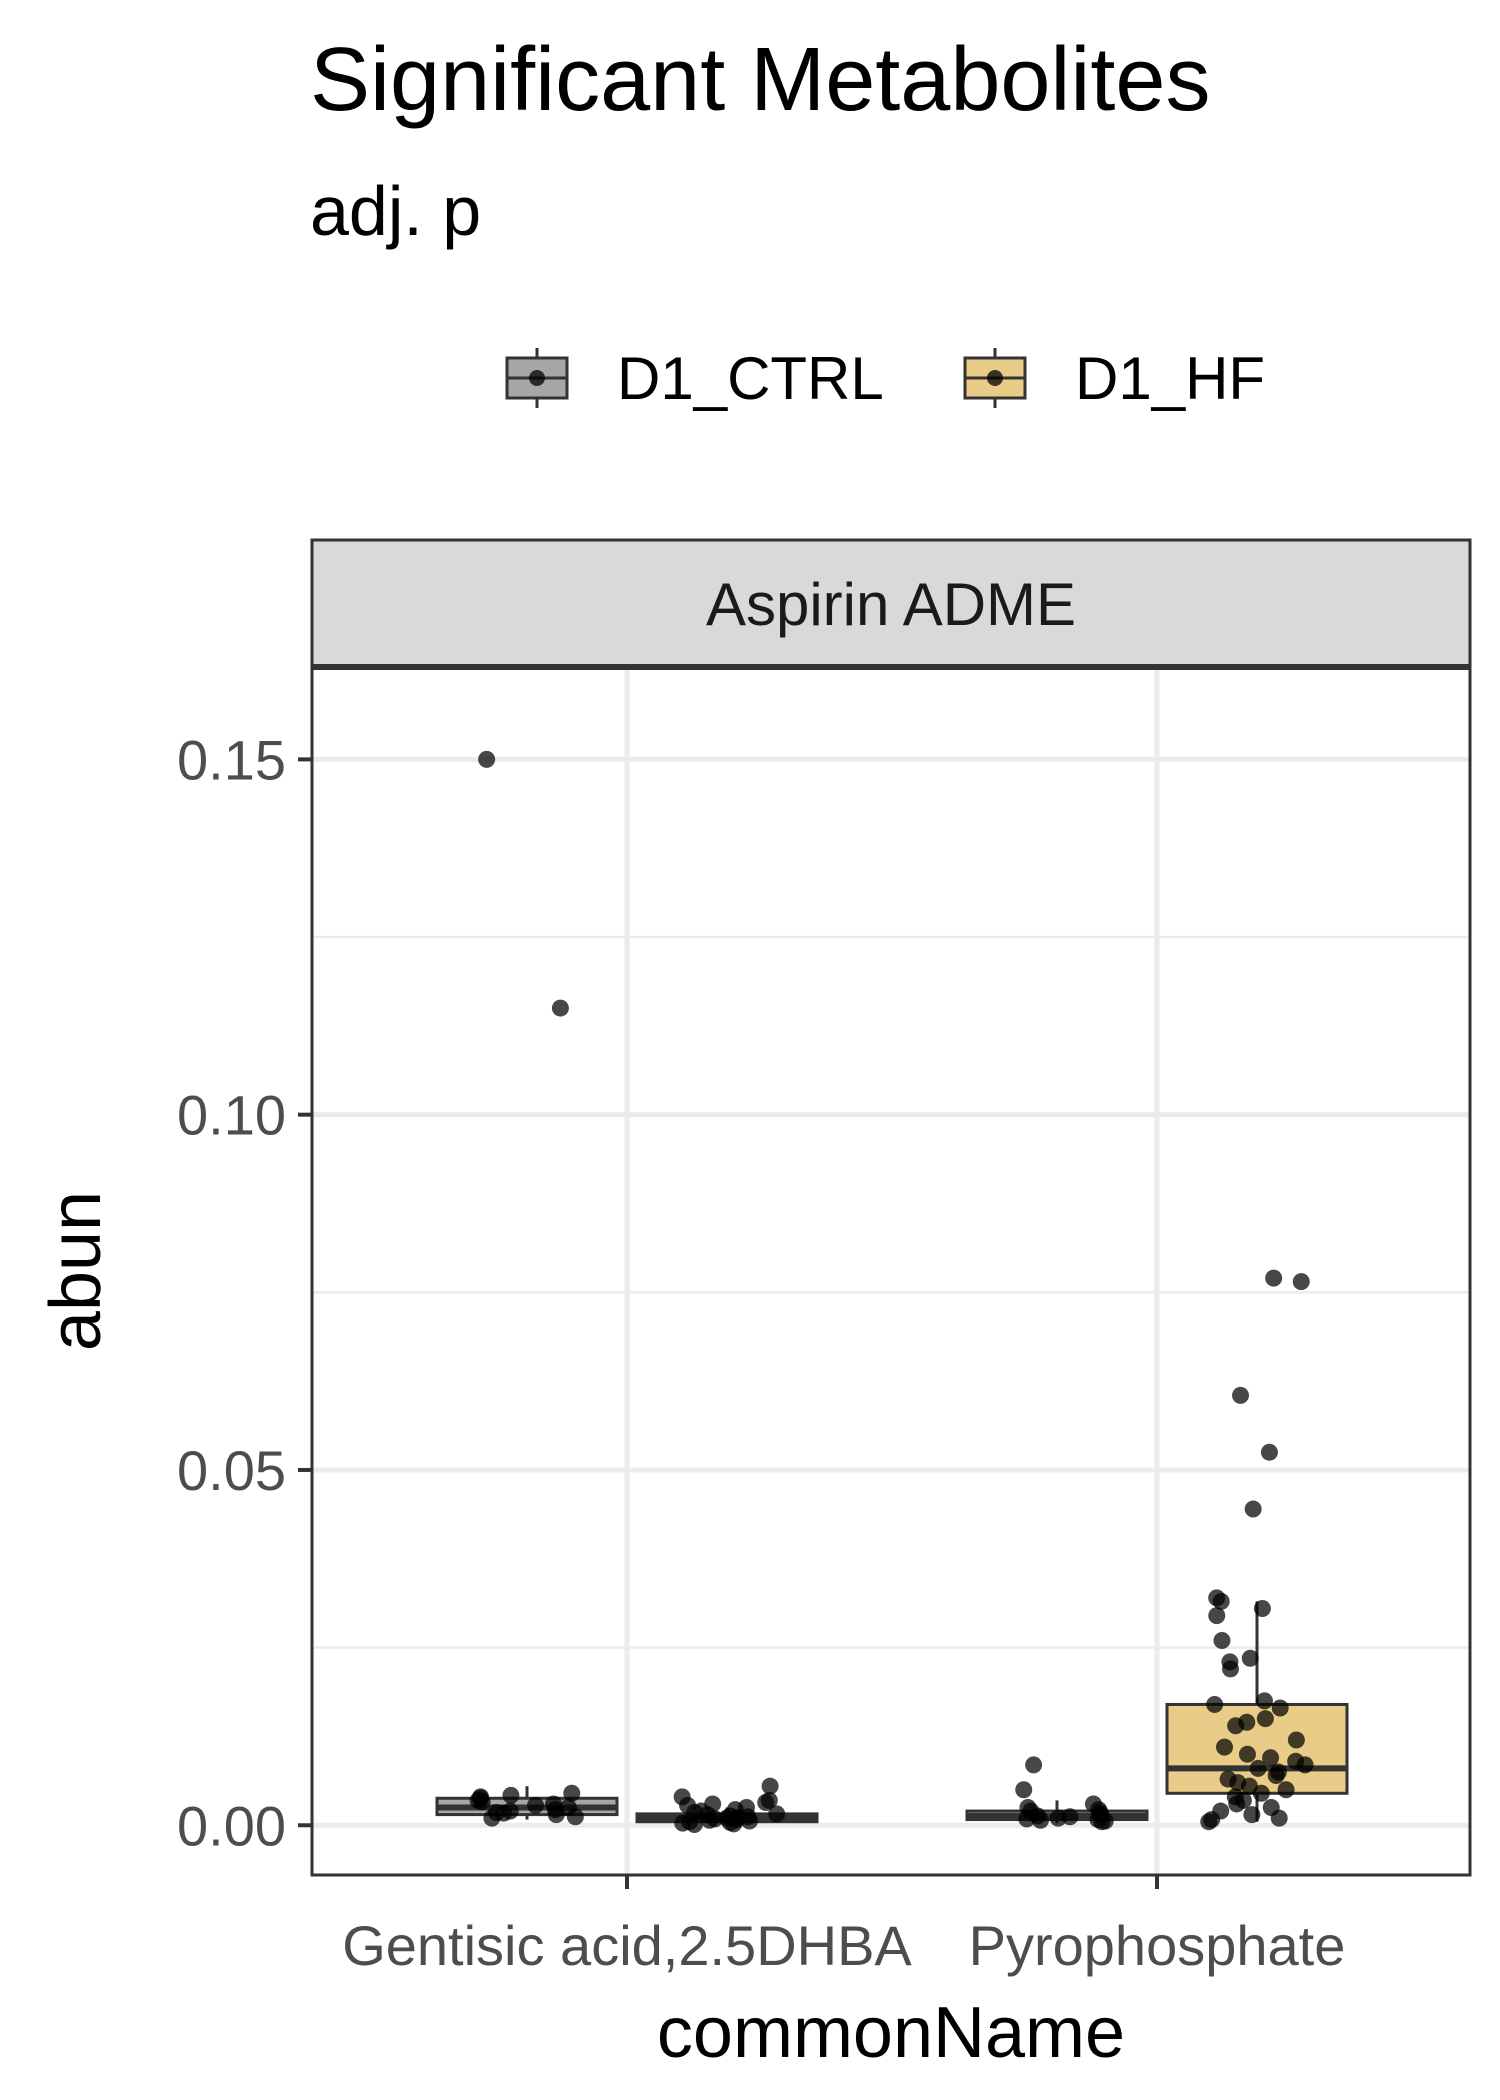  Describe the element at coordinates (750, 378) in the screenshot. I see `legend-label-0: D1_CTRL` at that location.